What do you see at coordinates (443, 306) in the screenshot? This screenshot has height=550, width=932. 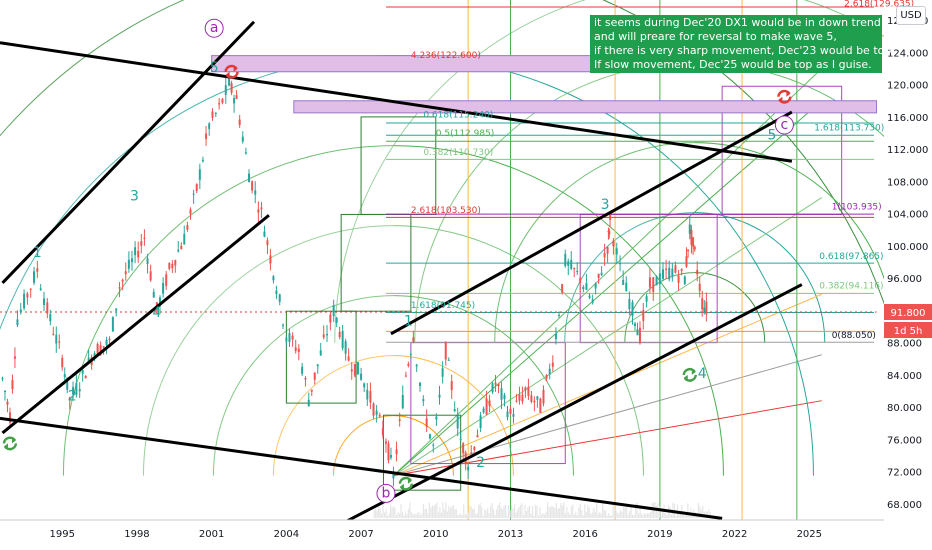 I see `fib-label: 1.618(91.745)` at bounding box center [443, 306].